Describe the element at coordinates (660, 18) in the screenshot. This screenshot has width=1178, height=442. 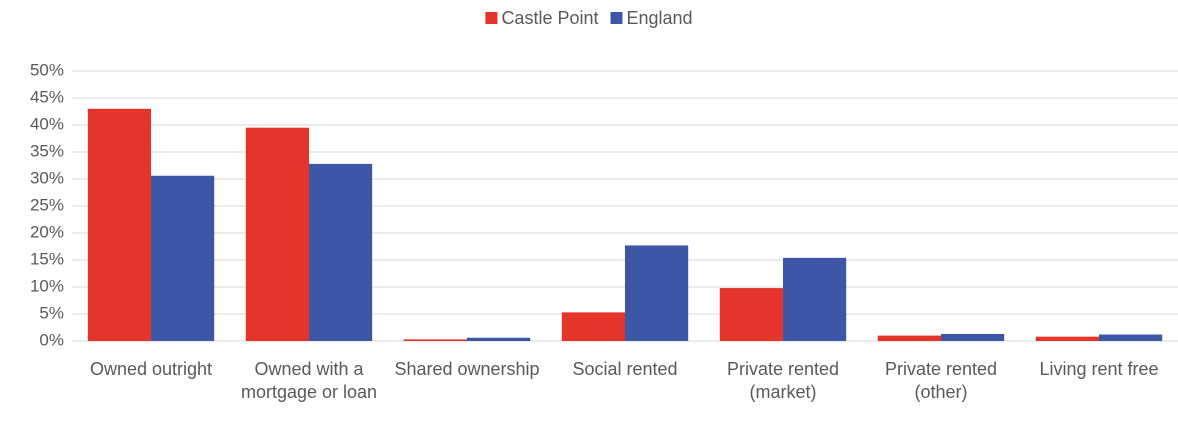
I see `legend-label: England` at that location.